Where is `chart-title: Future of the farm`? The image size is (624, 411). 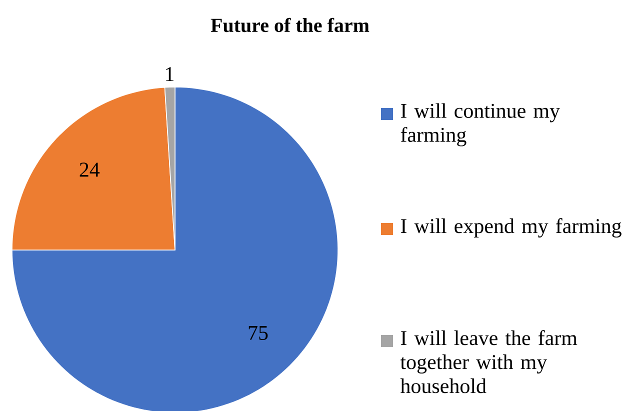
chart-title: Future of the farm is located at coordinates (290, 25).